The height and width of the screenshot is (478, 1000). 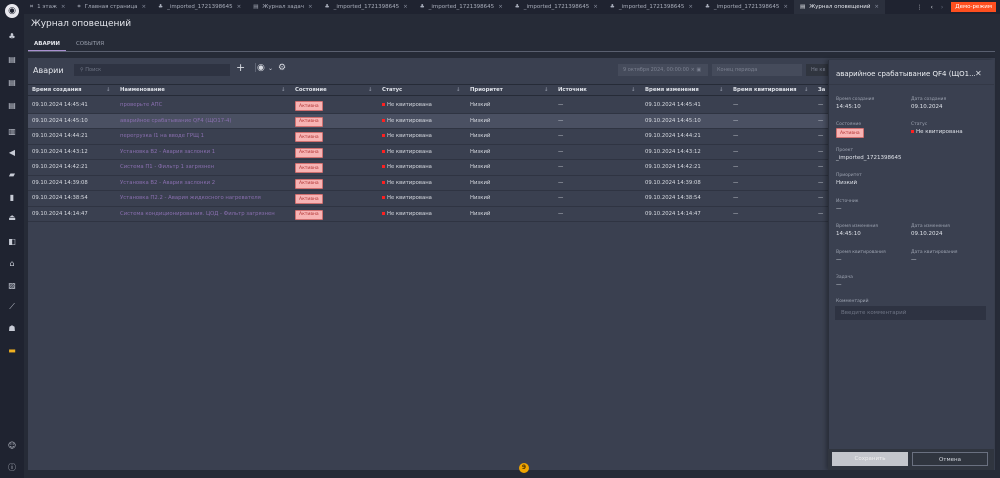 What do you see at coordinates (241, 67) in the screenshot?
I see `add-icon: +` at bounding box center [241, 67].